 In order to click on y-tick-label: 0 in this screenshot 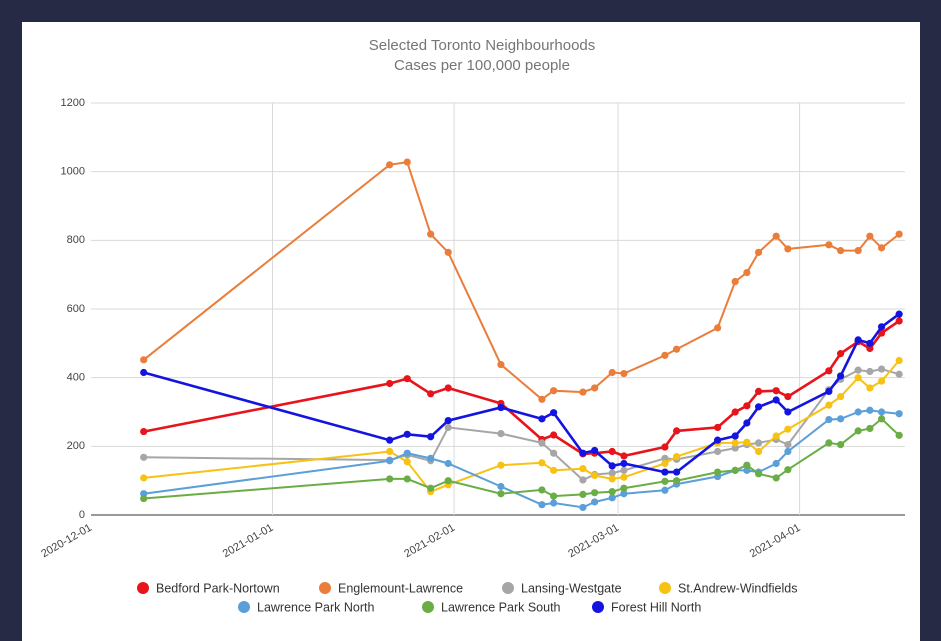, I will do `click(82, 515)`.